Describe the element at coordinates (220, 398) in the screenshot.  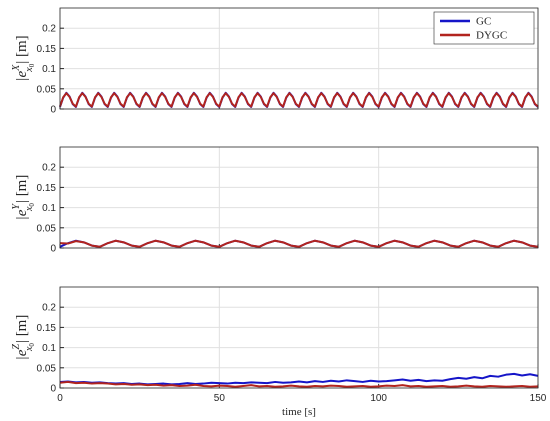
I see `x-tick-label: 50` at that location.